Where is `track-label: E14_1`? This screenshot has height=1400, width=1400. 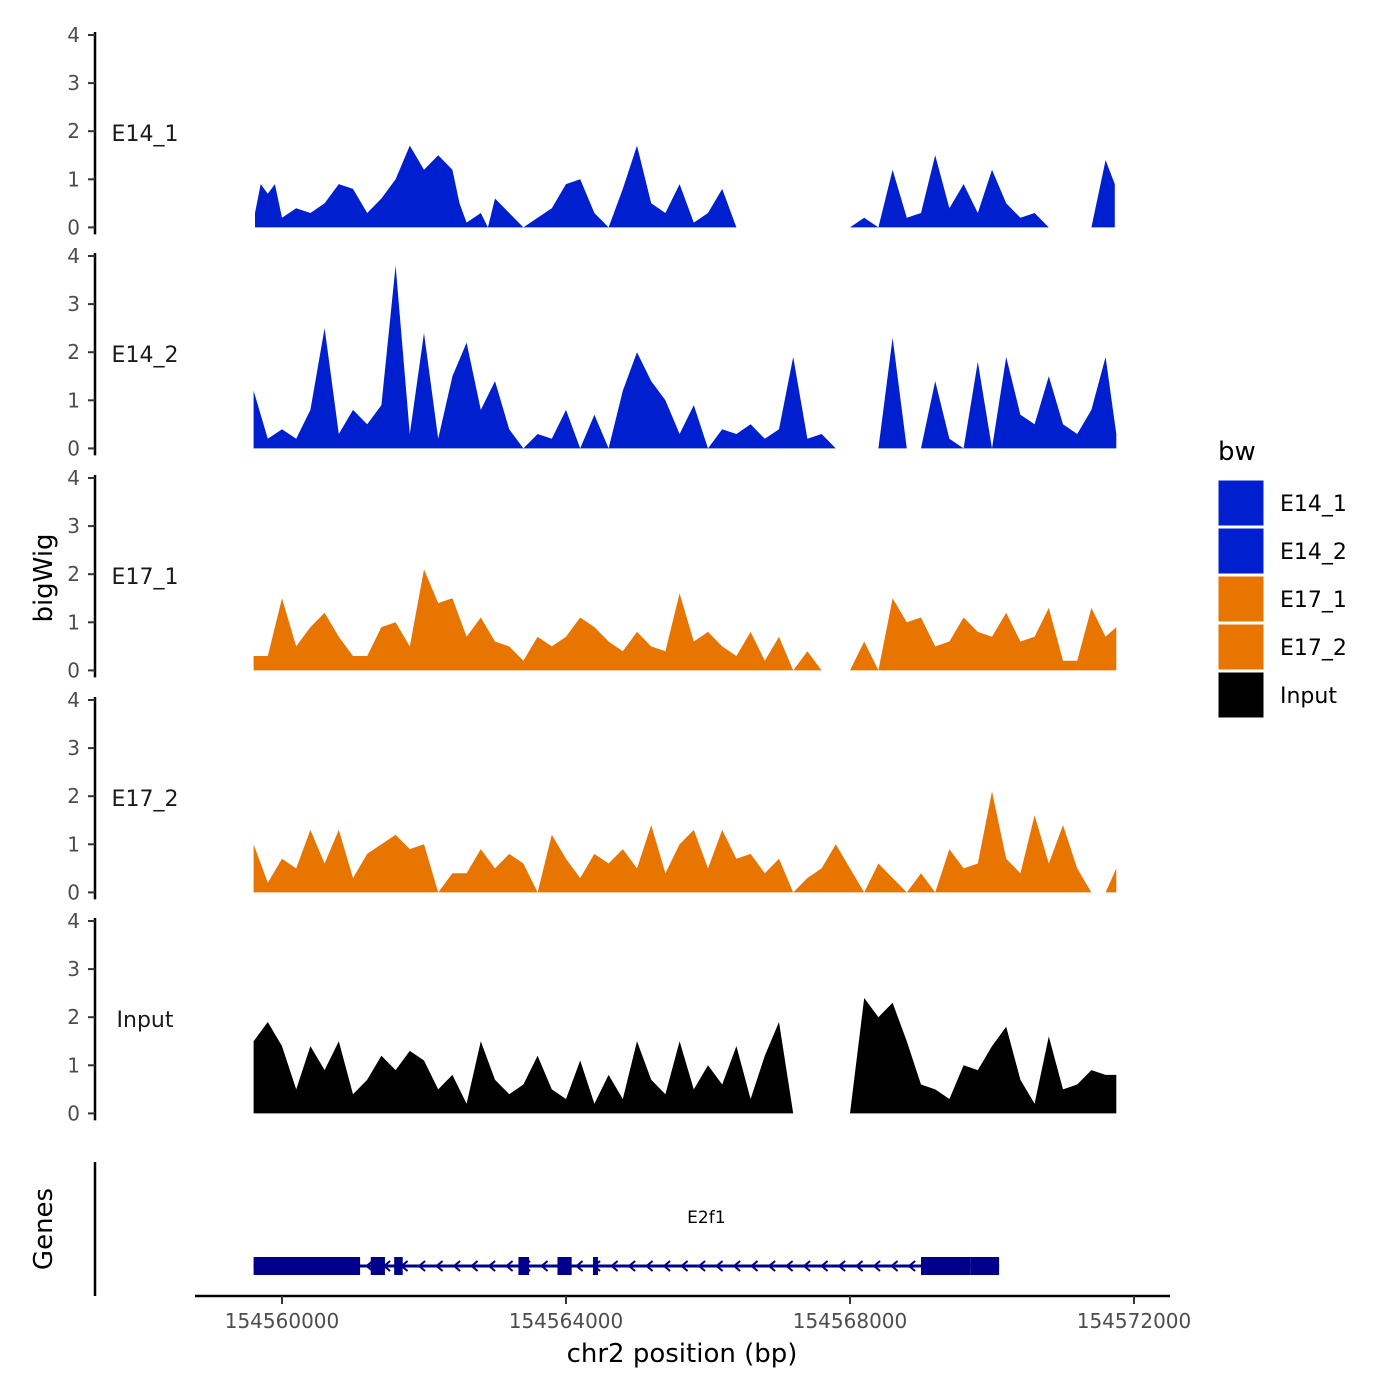
track-label: E14_1 is located at coordinates (145, 134).